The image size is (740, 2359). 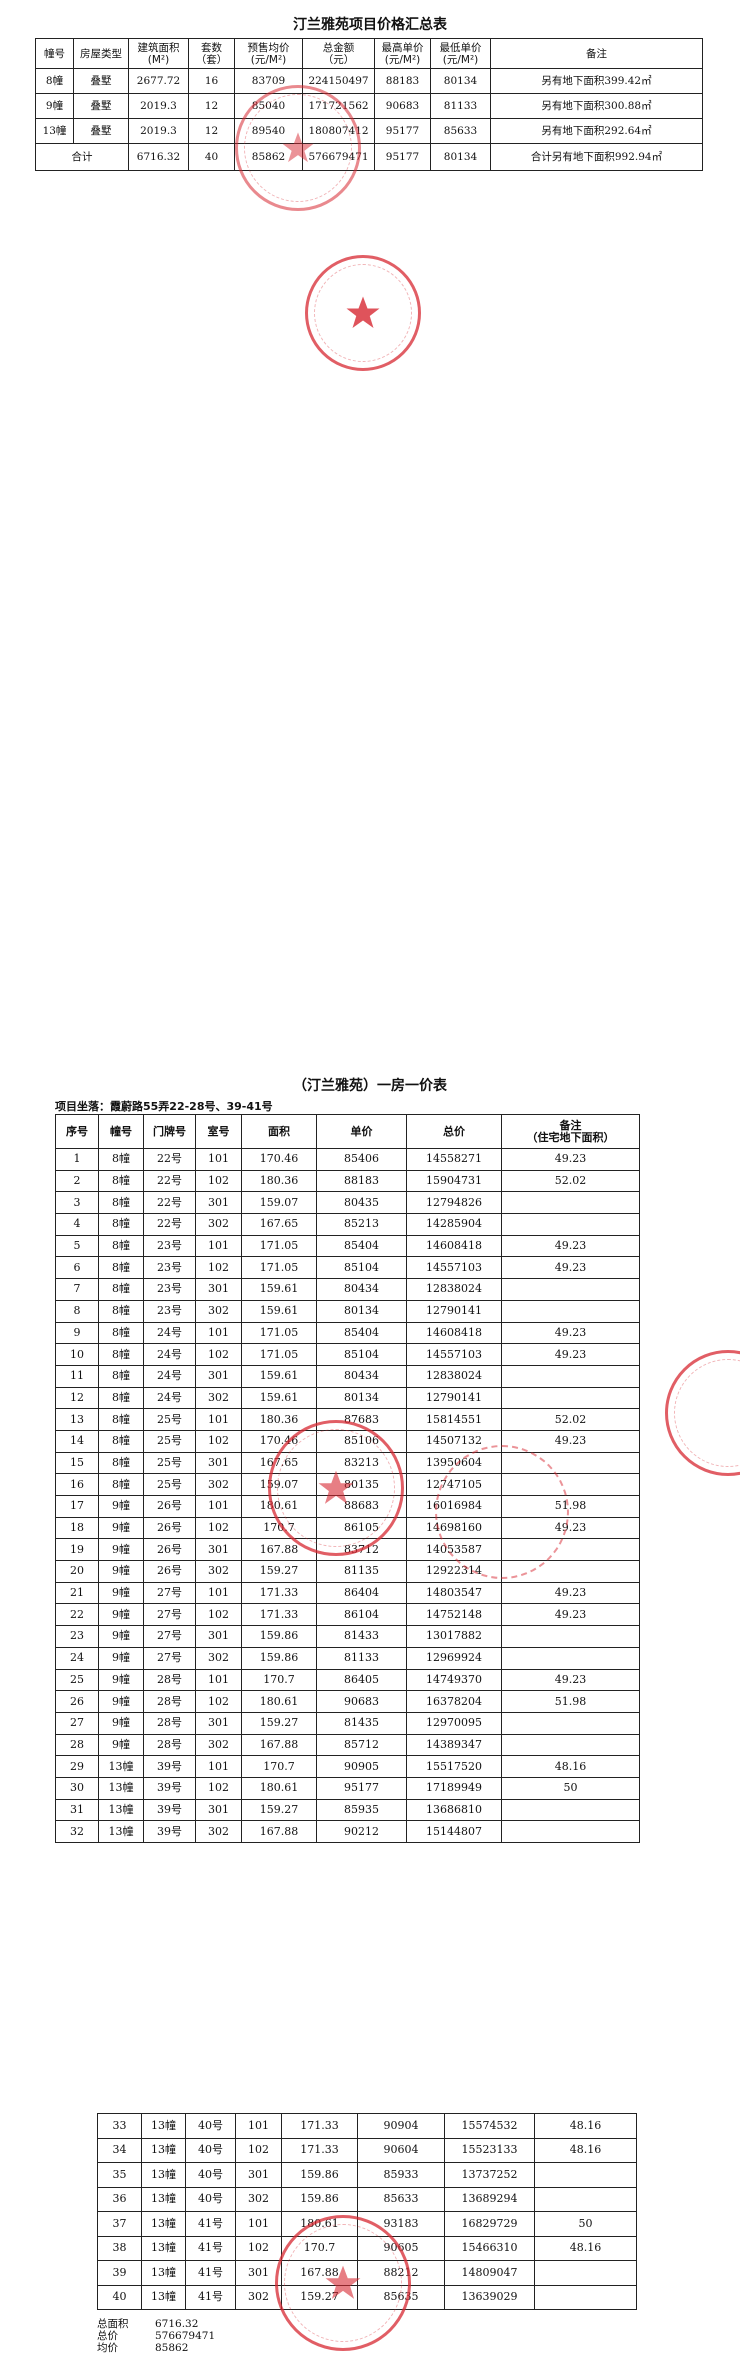 What do you see at coordinates (169, 1810) in the screenshot?
I see `table-cell: 39号` at bounding box center [169, 1810].